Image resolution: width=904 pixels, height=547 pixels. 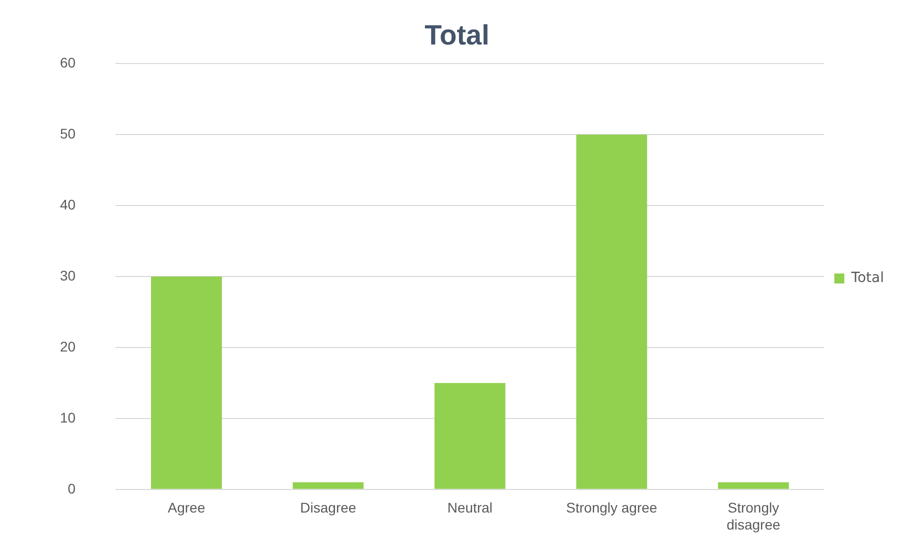 I want to click on legend-label: Total, so click(x=867, y=278).